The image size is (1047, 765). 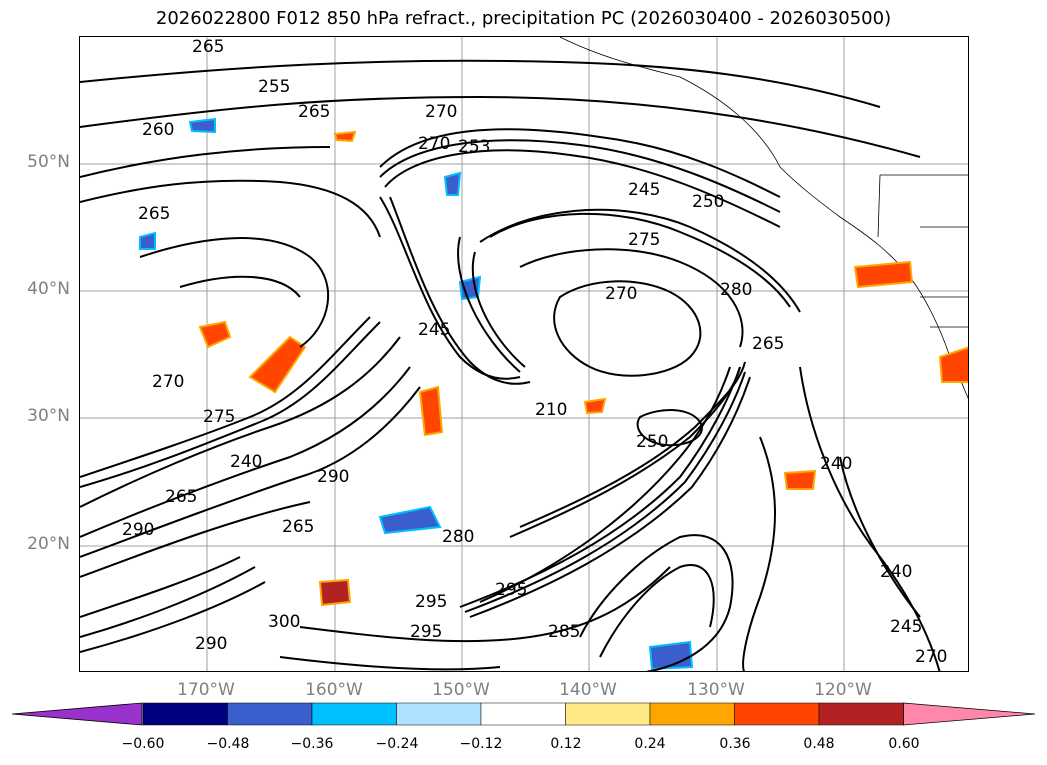 I want to click on lon-label-120w: 120°W, so click(x=843, y=690).